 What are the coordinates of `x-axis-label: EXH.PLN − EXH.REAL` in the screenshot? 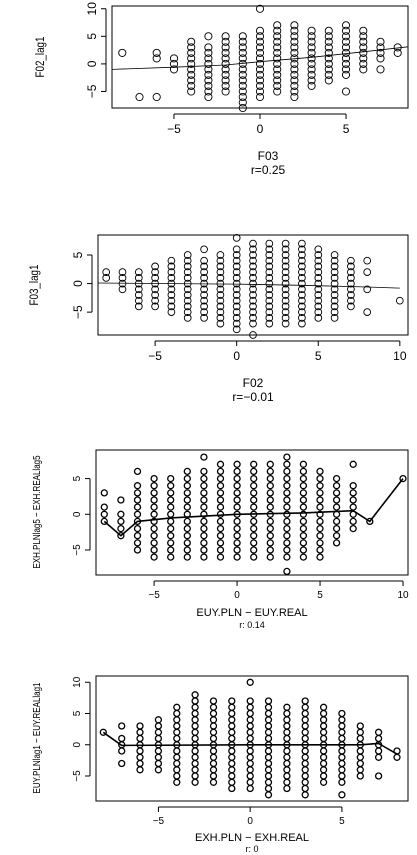 It's located at (252, 838).